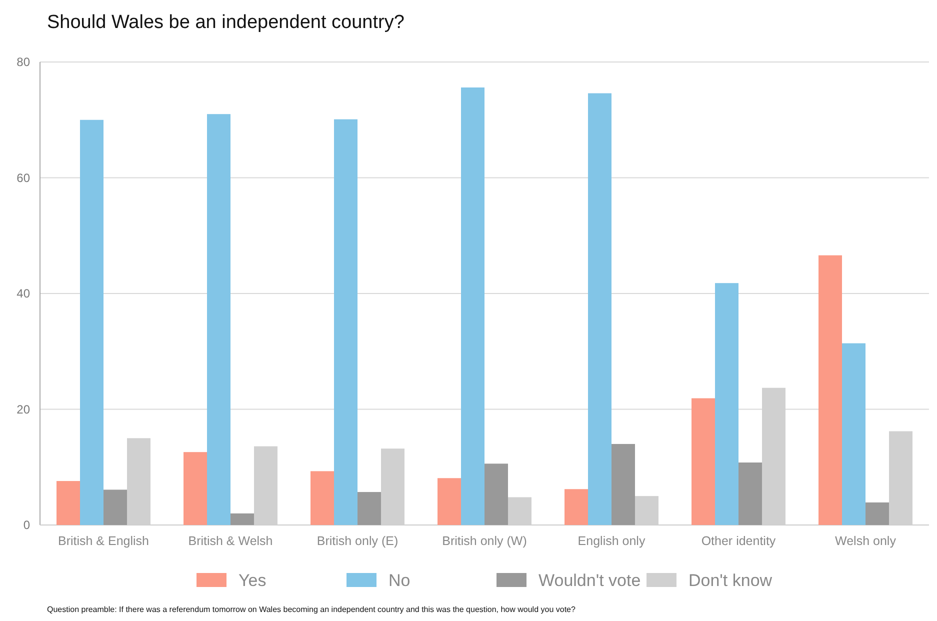  Describe the element at coordinates (104, 541) in the screenshot. I see `x-tick-label: British & English` at that location.